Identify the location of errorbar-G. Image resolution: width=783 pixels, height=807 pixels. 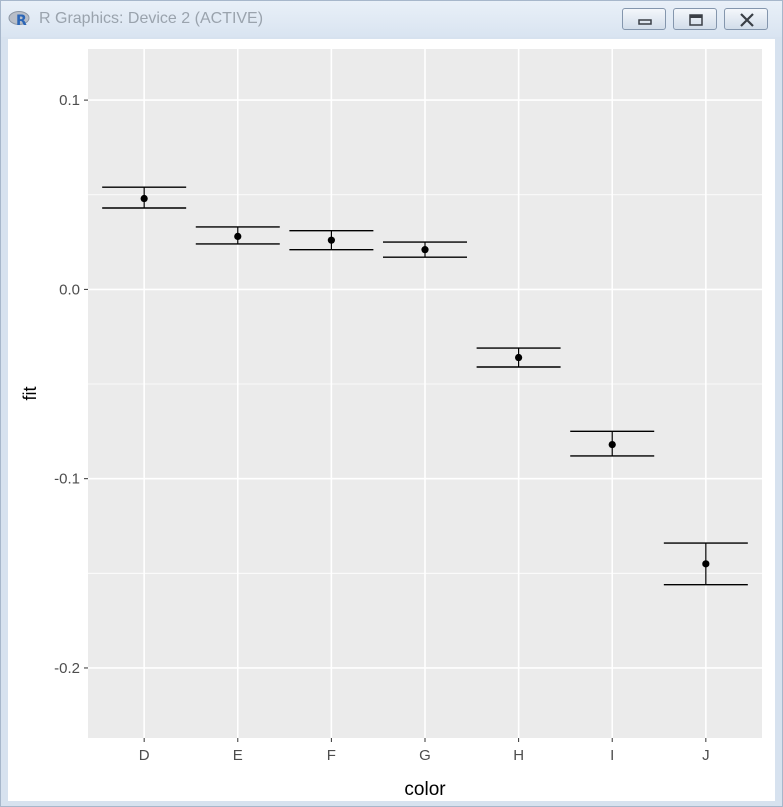
(425, 249).